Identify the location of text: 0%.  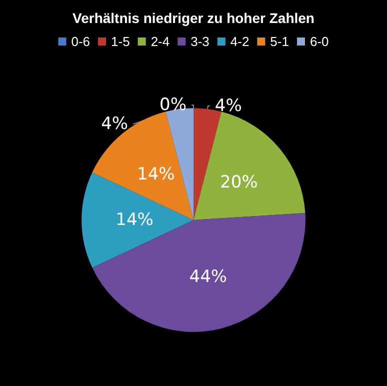
(173, 105).